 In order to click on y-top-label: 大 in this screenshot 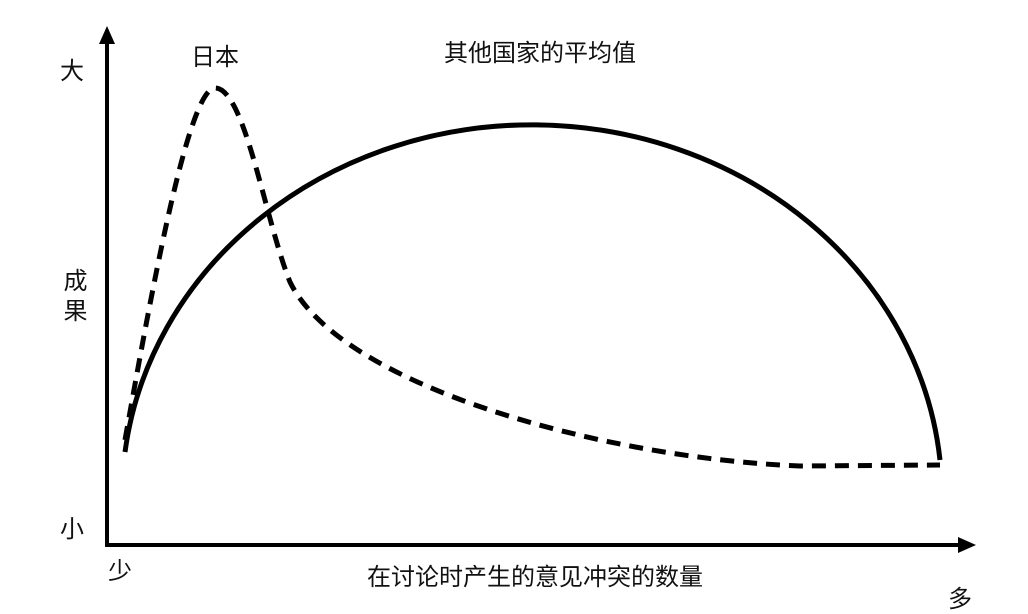, I will do `click(72, 71)`.